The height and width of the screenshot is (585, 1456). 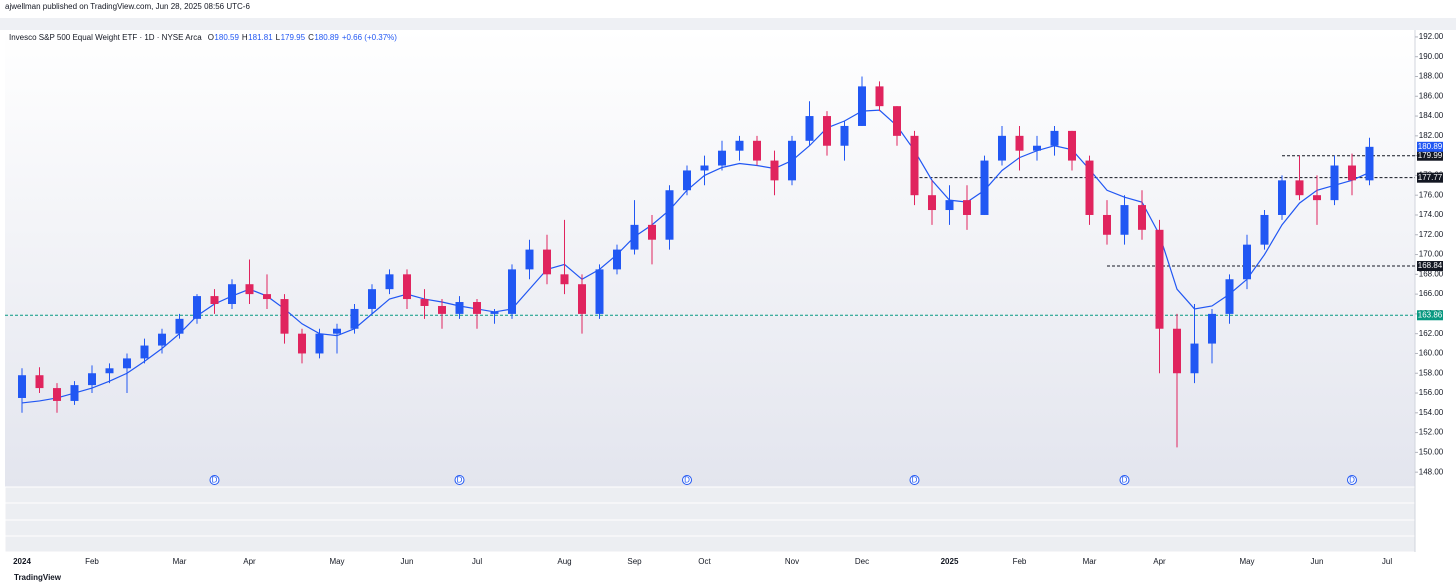 What do you see at coordinates (245, 37) in the screenshot?
I see `legend-key: H` at bounding box center [245, 37].